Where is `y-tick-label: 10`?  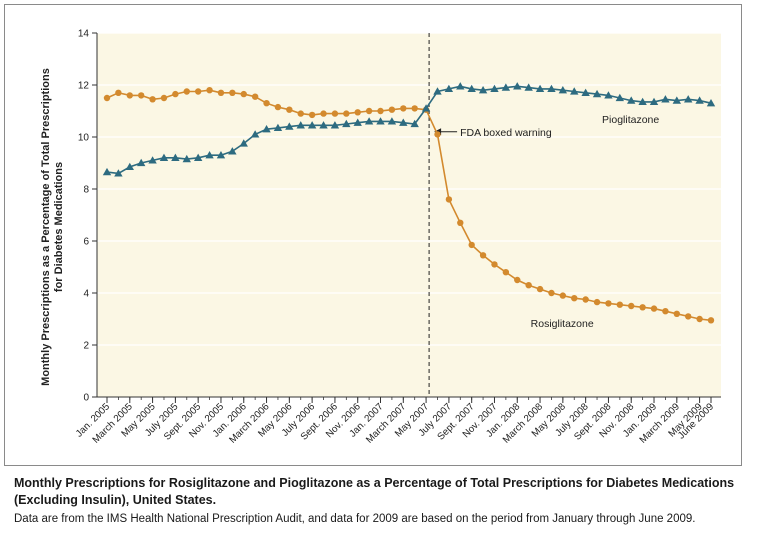 y-tick-label: 10 is located at coordinates (84, 138).